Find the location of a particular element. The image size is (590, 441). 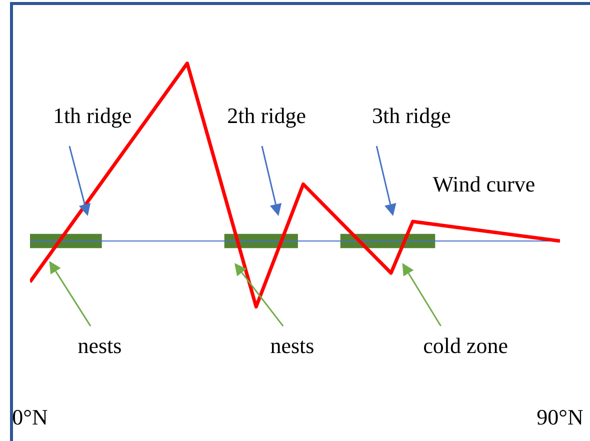

x-tick-label: 0°N is located at coordinates (30, 417).